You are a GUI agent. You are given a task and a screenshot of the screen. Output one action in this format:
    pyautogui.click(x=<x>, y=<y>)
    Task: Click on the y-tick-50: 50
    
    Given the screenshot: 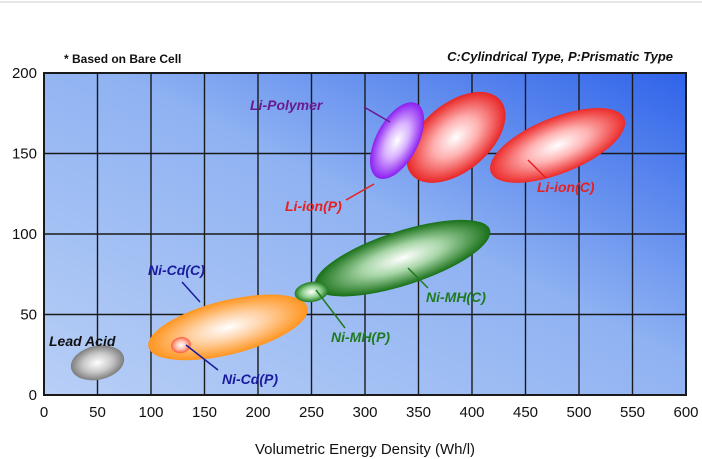 What is the action you would take?
    pyautogui.click(x=28, y=315)
    